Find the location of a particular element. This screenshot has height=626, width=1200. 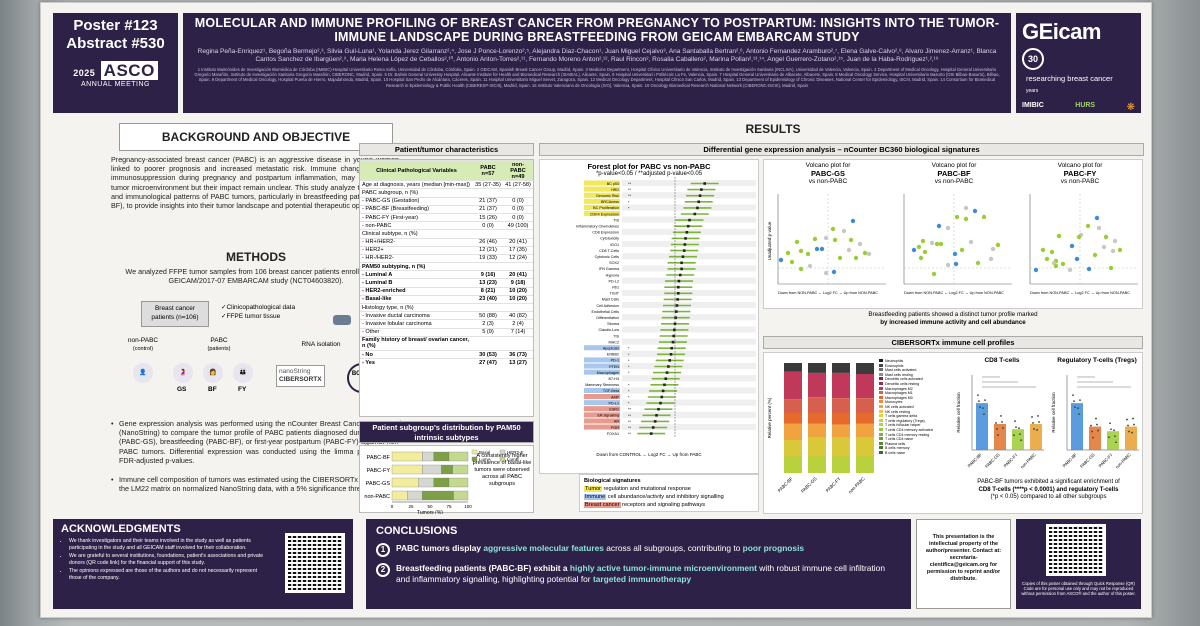

legend-label: Dendritic cells activated is located at coordinates (904, 379).